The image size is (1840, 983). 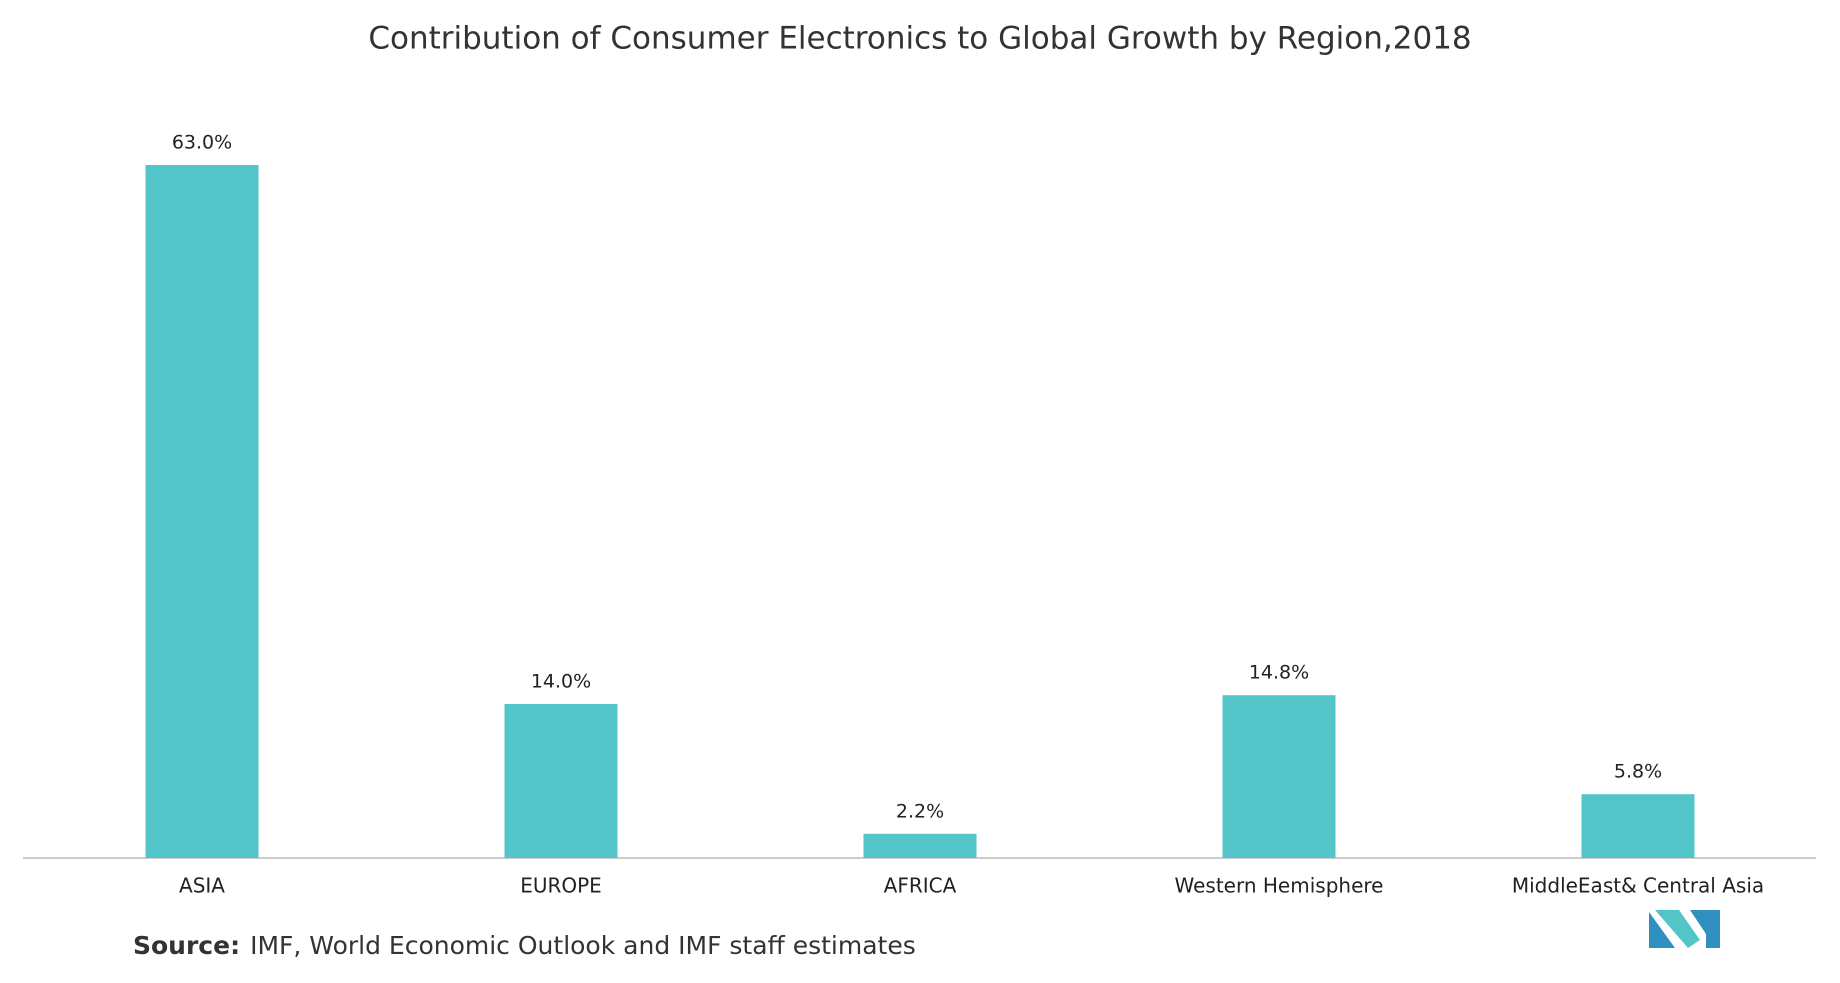 What do you see at coordinates (920, 811) in the screenshot?
I see `value-label: 2.2%` at bounding box center [920, 811].